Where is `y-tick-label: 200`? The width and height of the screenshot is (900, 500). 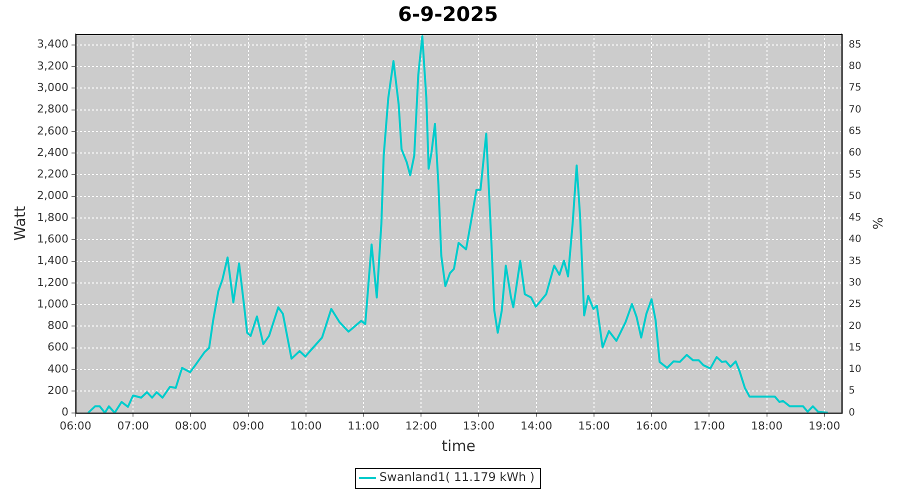 y-tick-label: 200 is located at coordinates (57, 391).